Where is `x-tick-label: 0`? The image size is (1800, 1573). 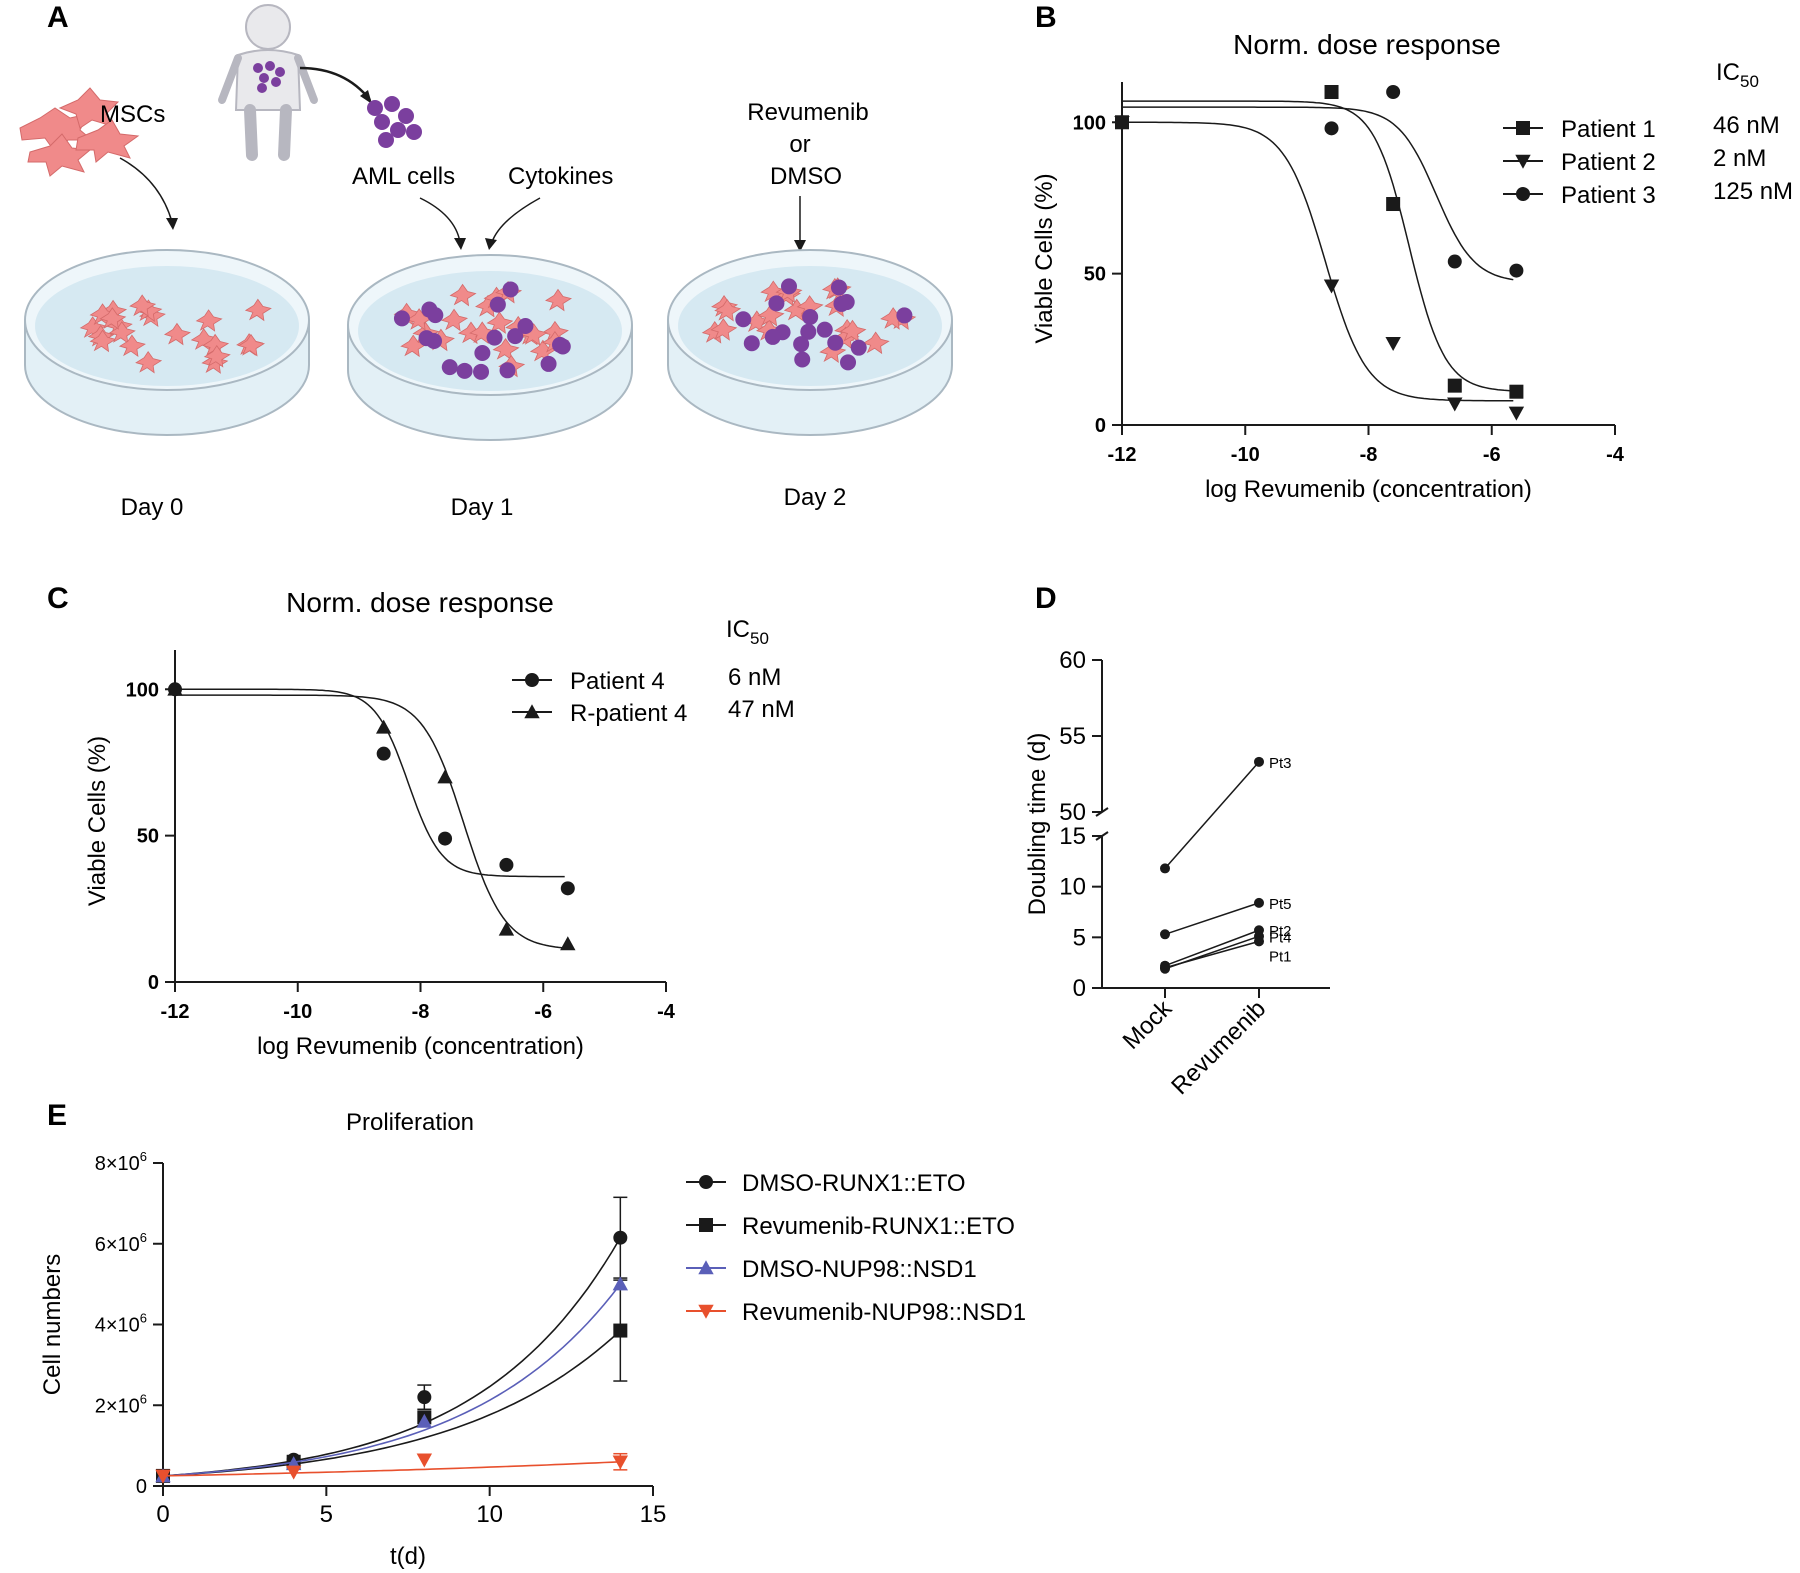 x-tick-label: 0 is located at coordinates (162, 1514).